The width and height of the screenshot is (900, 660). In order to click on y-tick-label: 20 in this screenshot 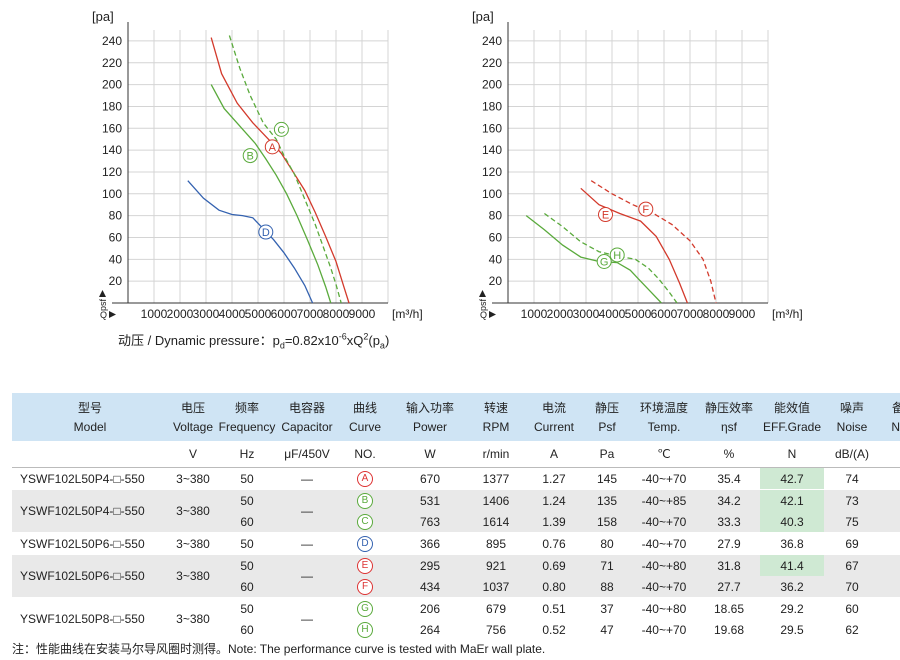, I will do `click(116, 281)`.